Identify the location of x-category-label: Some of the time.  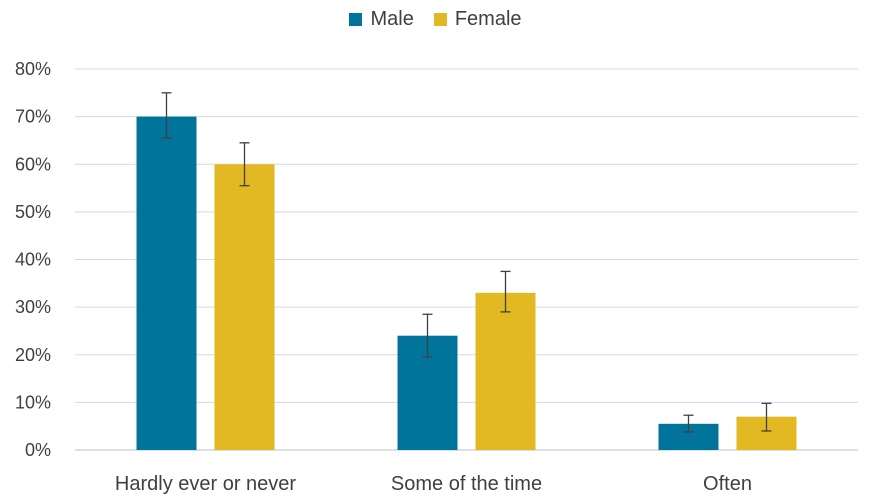
(466, 484).